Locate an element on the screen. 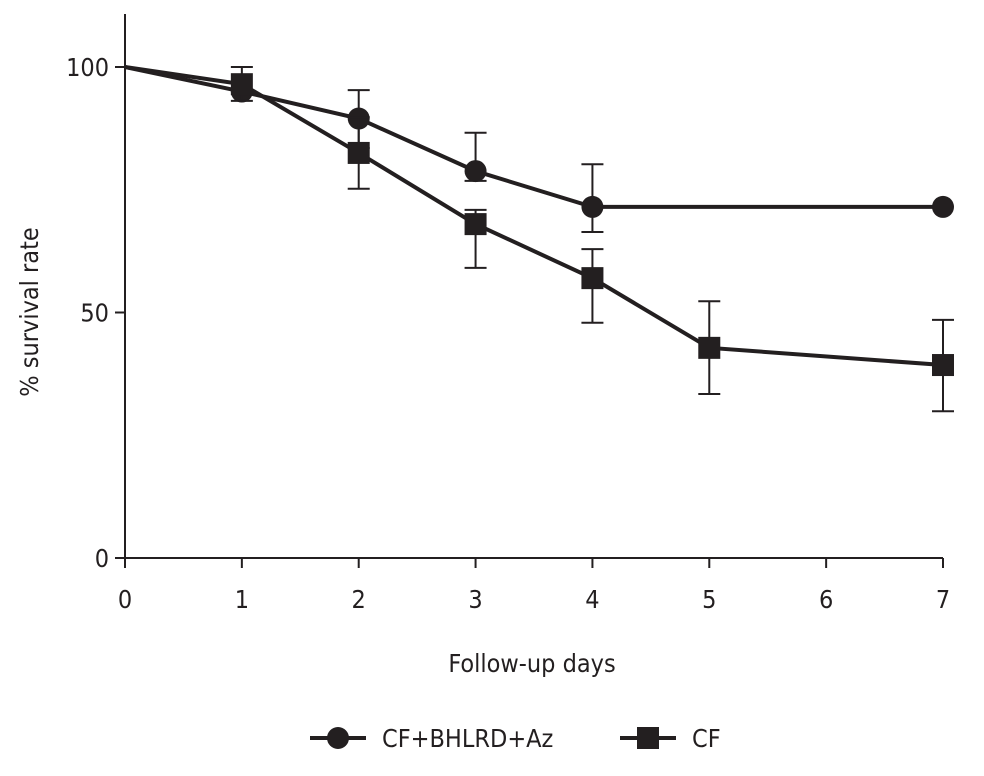  legend-label: CF+BHLRD+Az is located at coordinates (467, 738).